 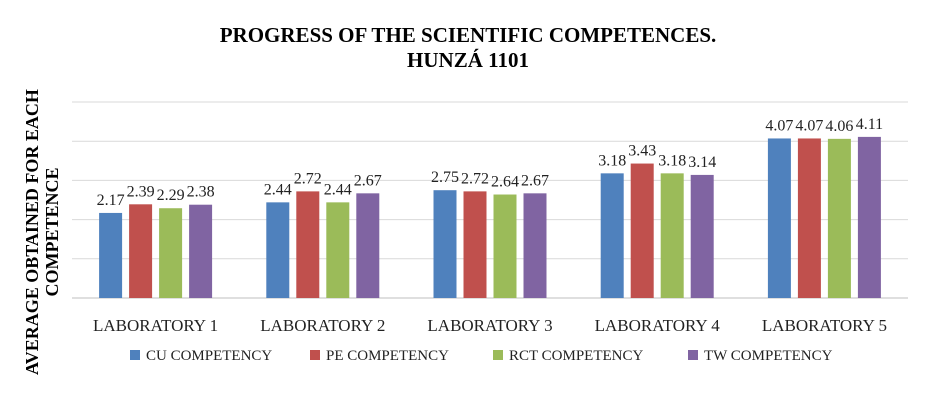 I want to click on y-axis-label-line-2: COMPETENCE, so click(x=52, y=231).